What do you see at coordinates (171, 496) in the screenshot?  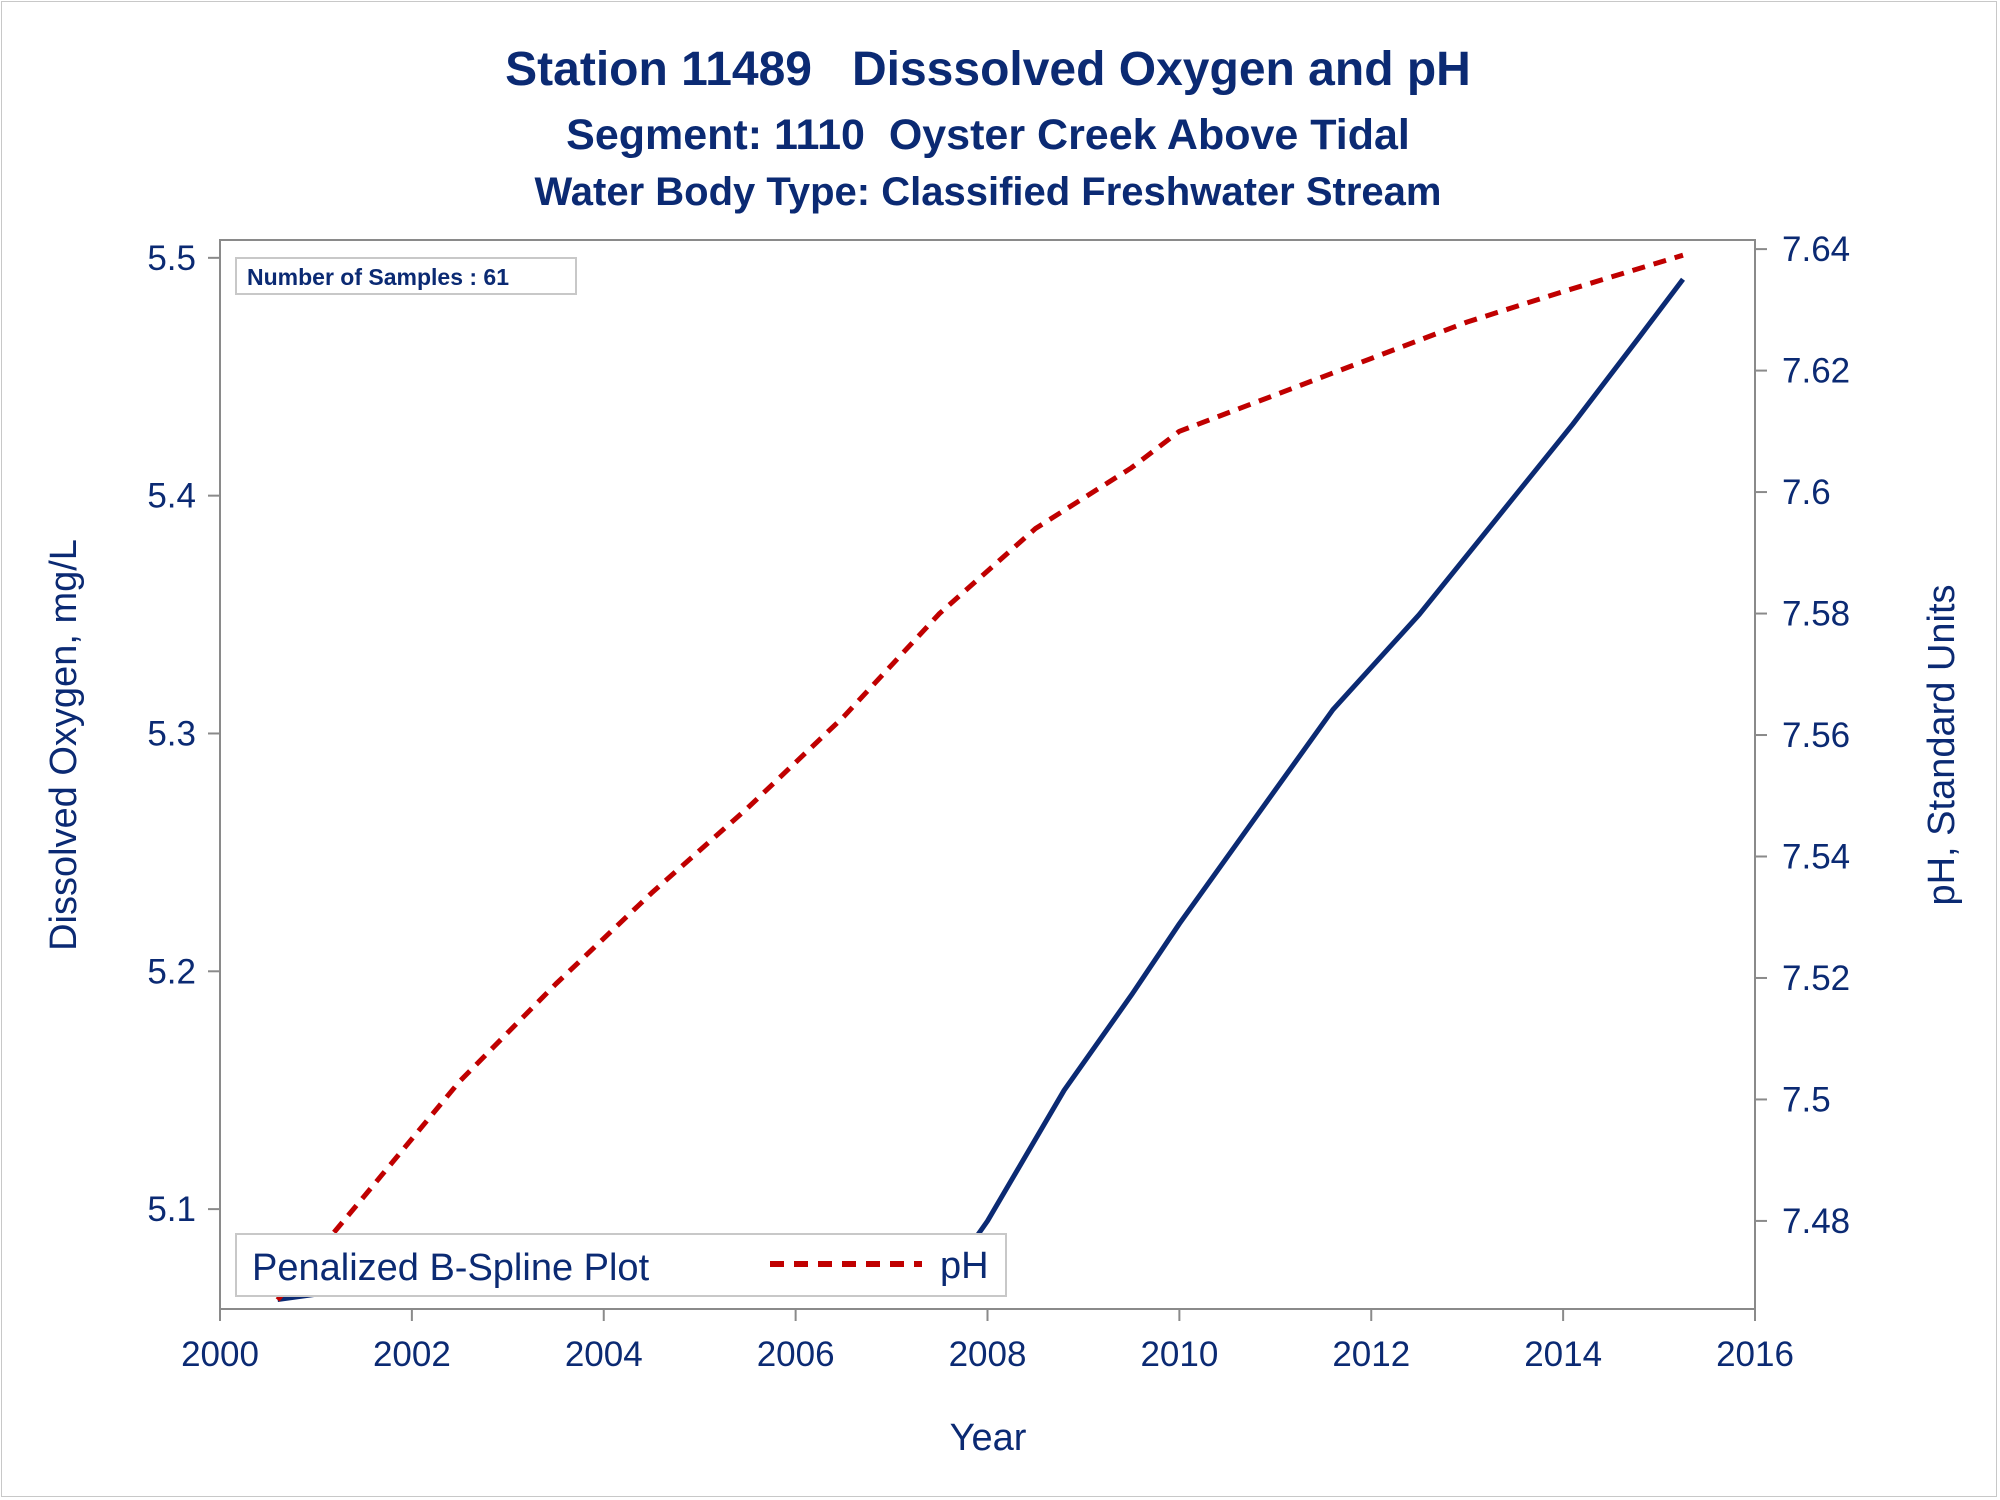 I see `y-tick-label: 5.4` at bounding box center [171, 496].